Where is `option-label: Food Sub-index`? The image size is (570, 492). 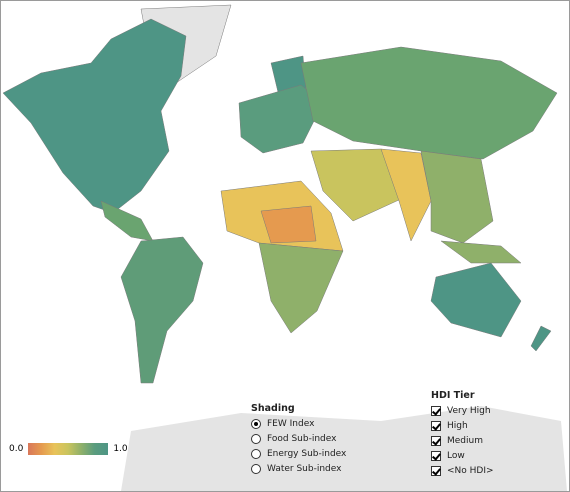 option-label: Food Sub-index is located at coordinates (302, 438).